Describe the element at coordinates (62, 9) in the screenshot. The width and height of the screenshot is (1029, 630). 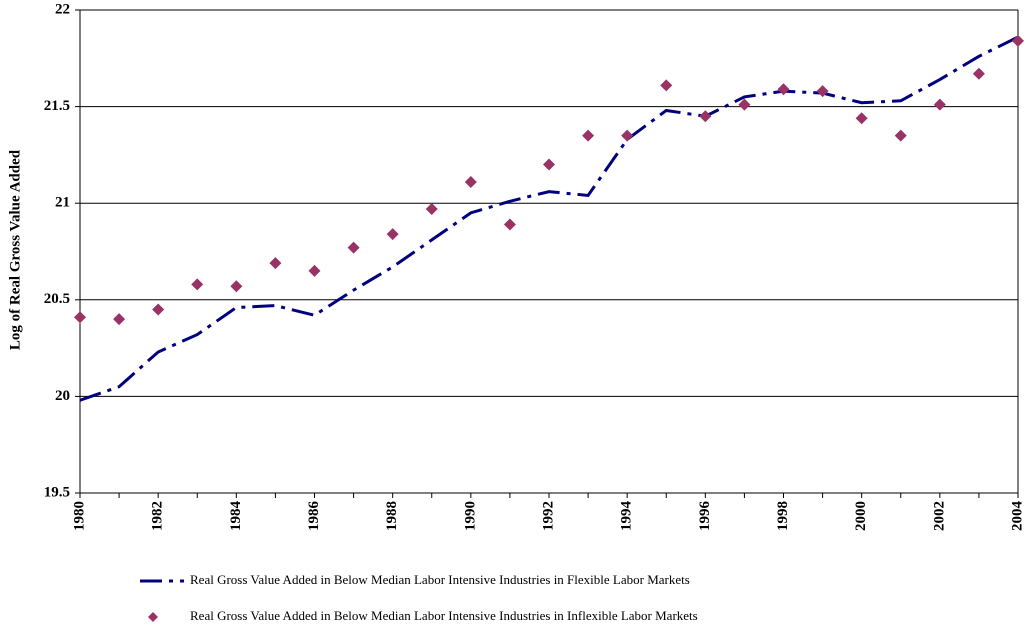
I see `y-tick-label: 22` at that location.